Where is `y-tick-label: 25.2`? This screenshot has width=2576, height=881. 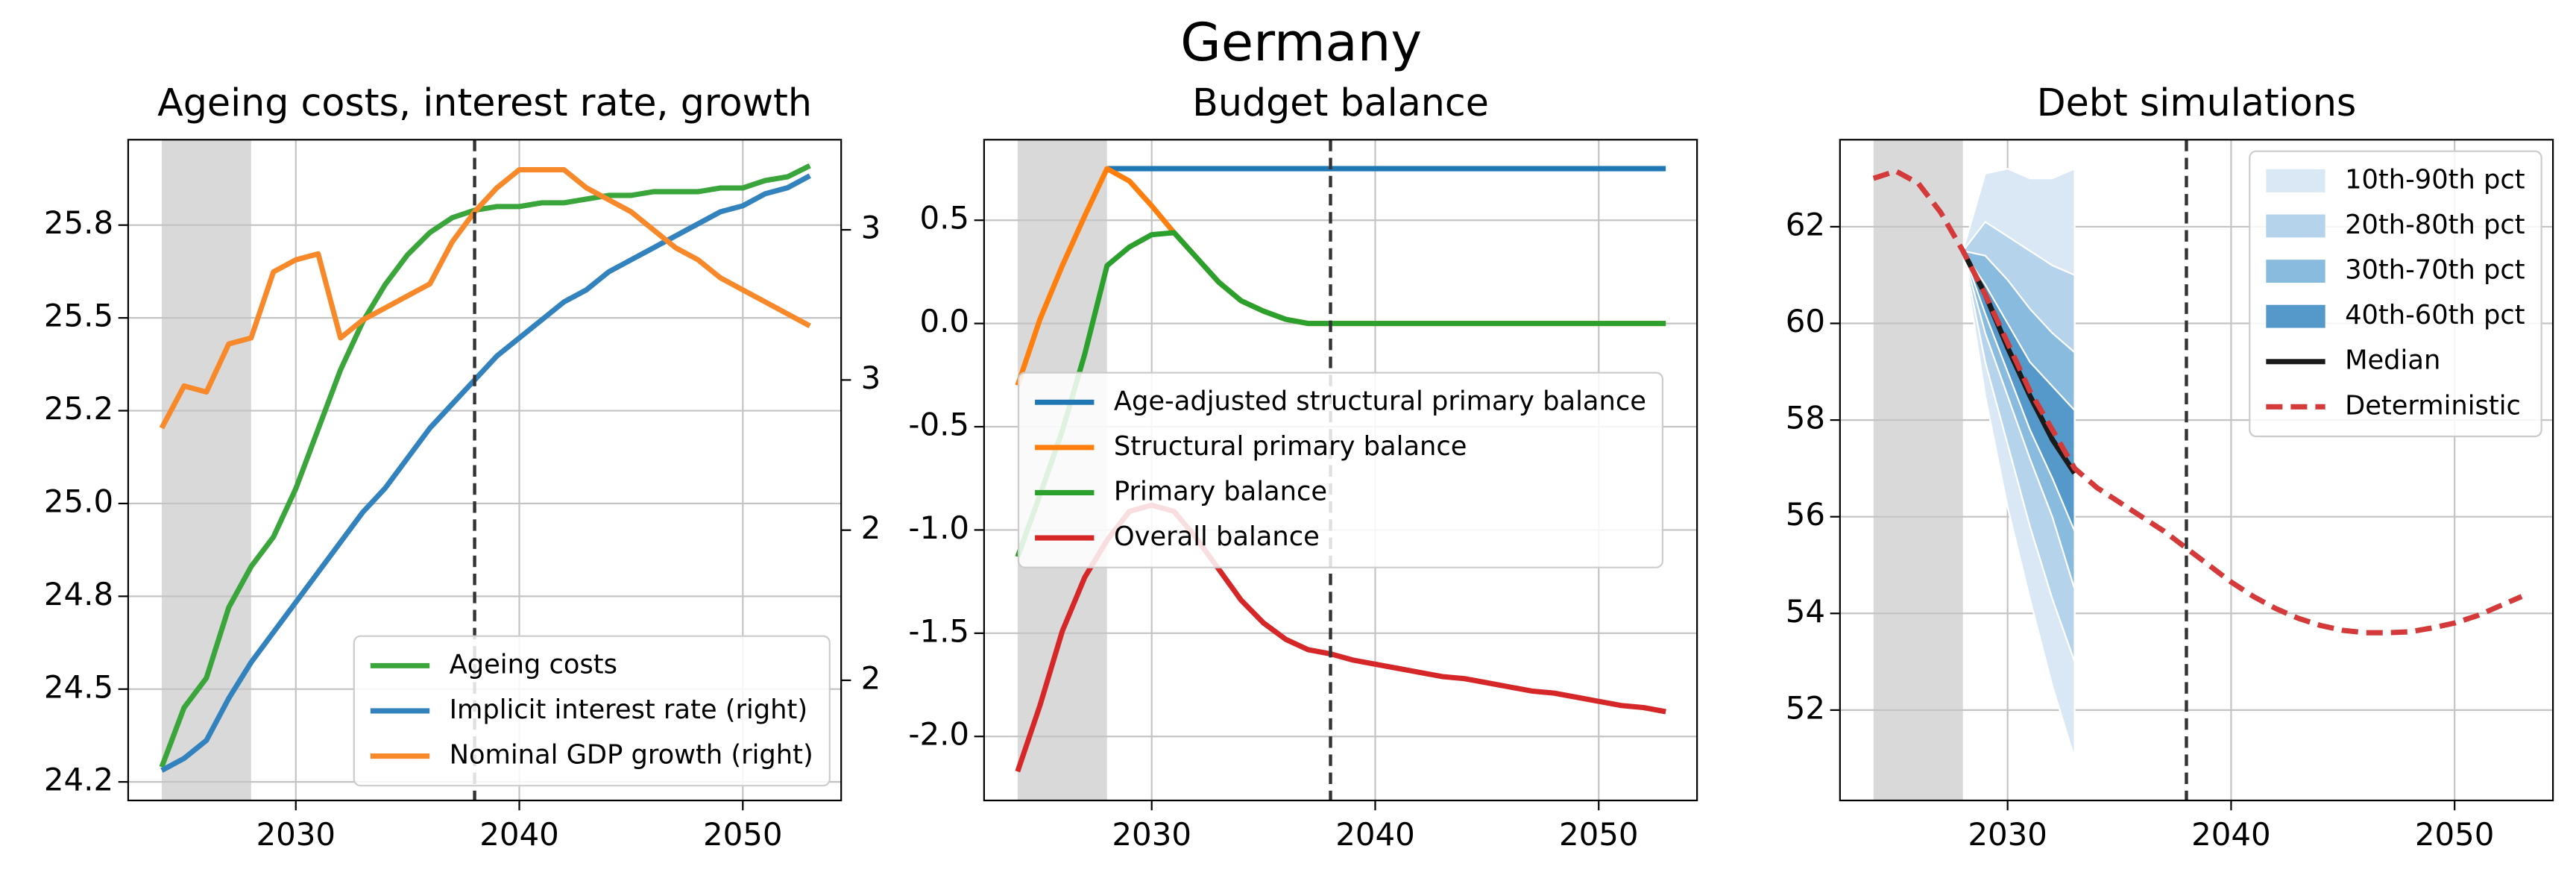
y-tick-label: 25.2 is located at coordinates (78, 408).